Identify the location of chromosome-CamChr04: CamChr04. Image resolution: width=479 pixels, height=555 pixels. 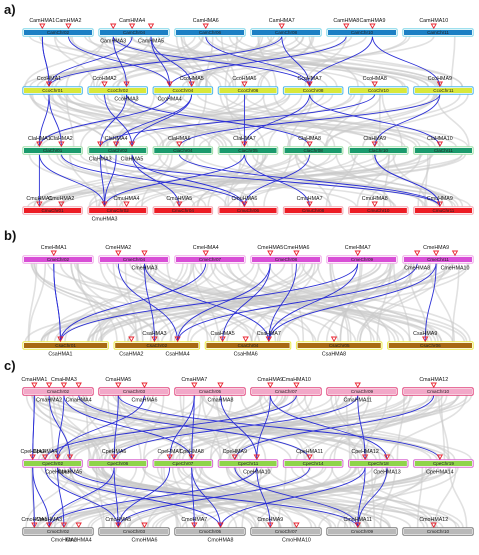
(134, 32).